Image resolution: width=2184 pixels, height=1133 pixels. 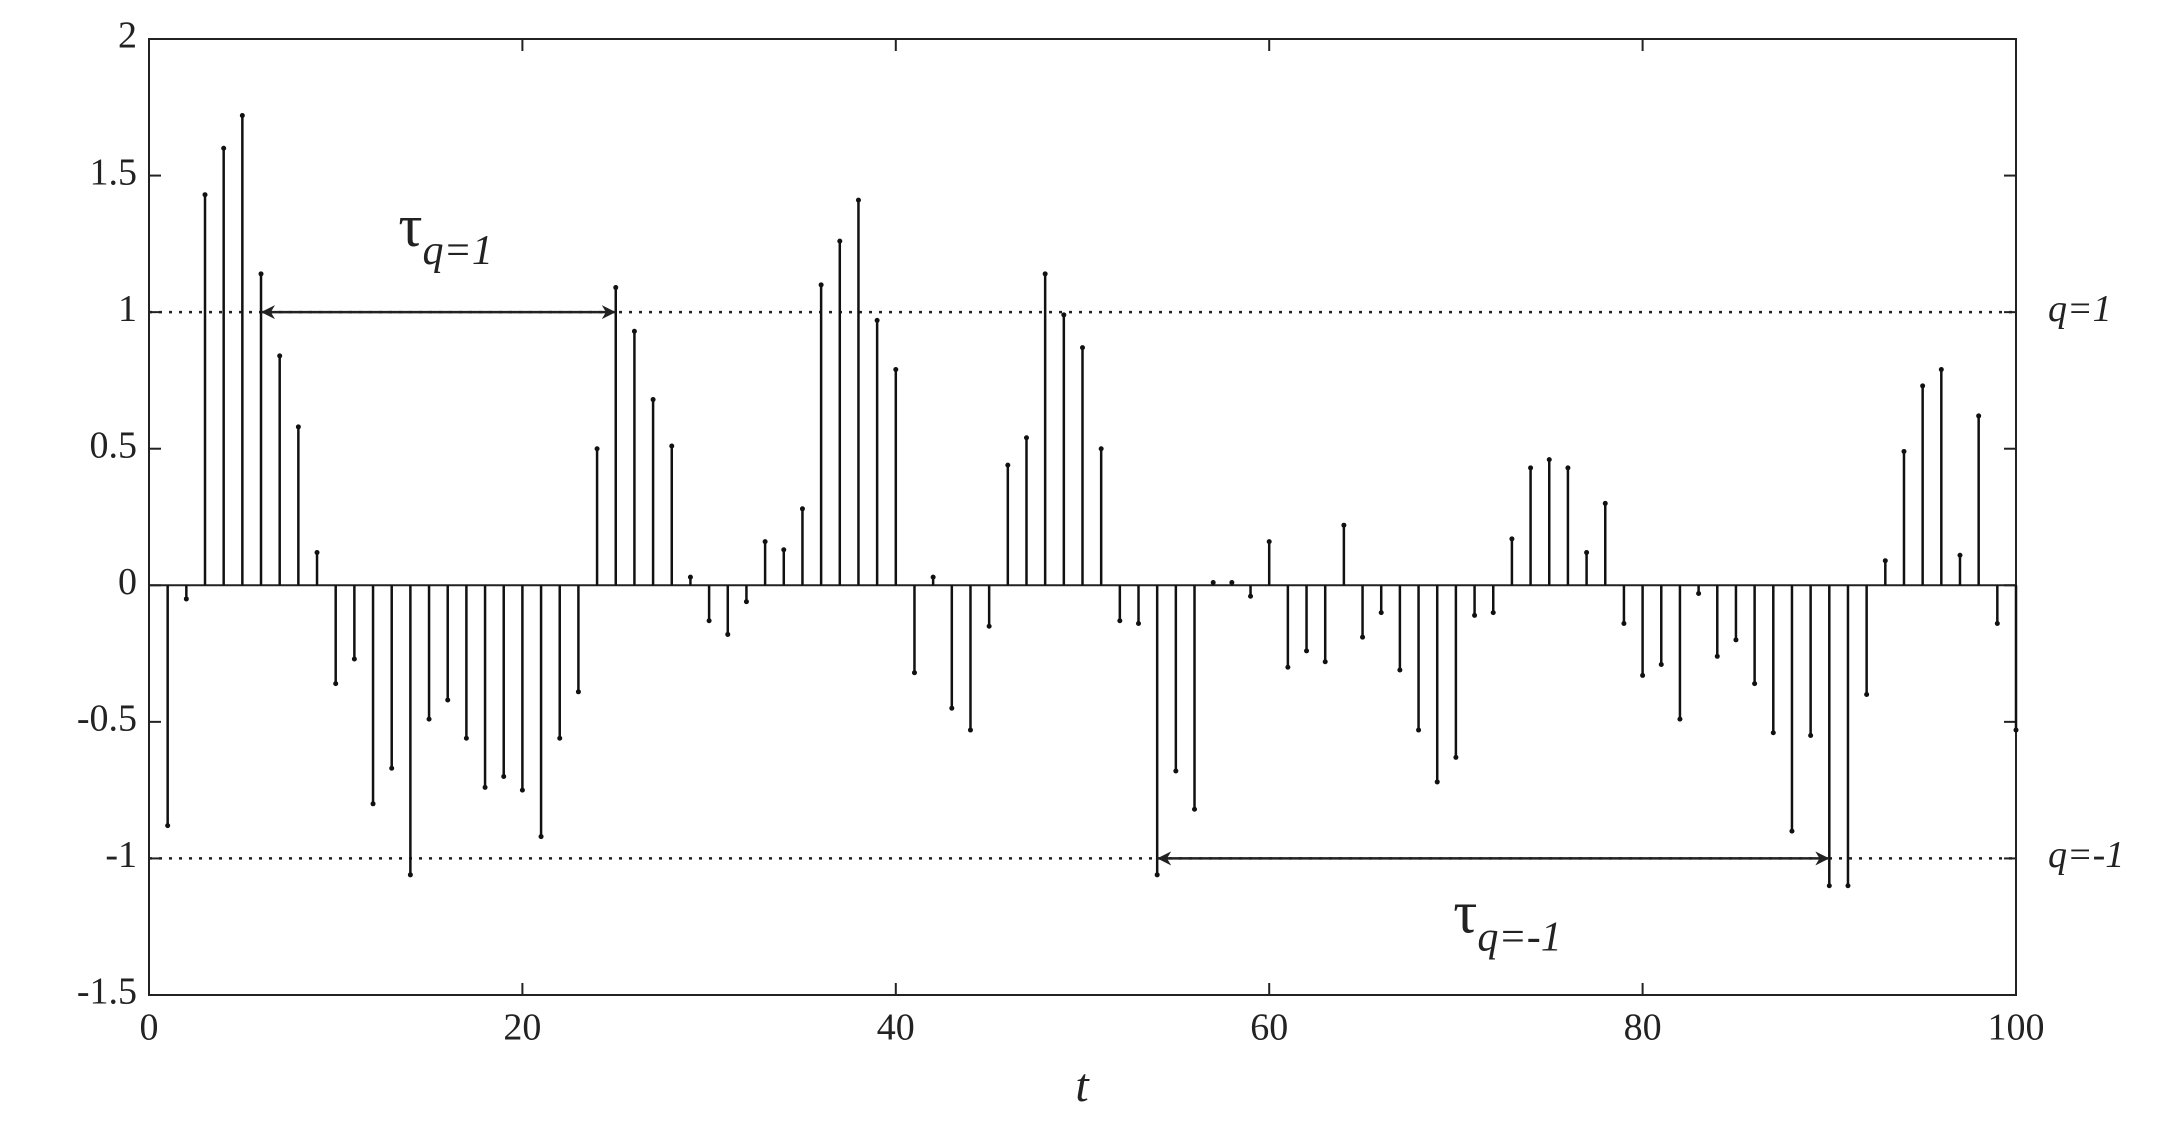 What do you see at coordinates (107, 719) in the screenshot?
I see `y-tick-label: -0.5` at bounding box center [107, 719].